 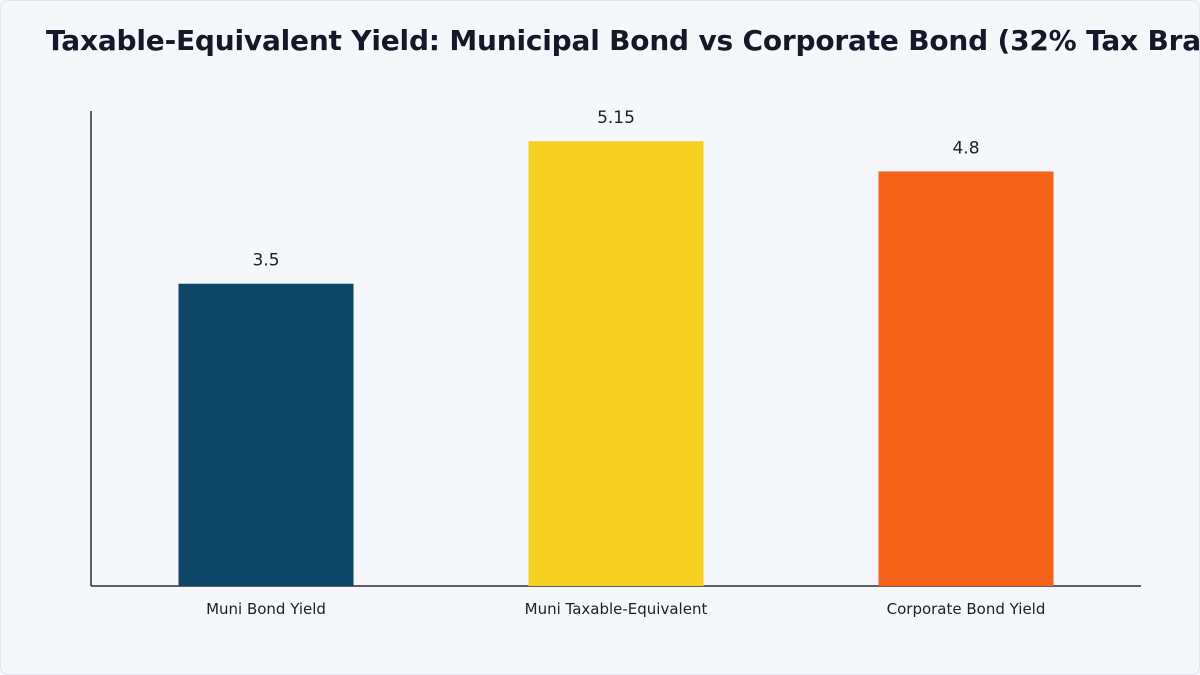 What do you see at coordinates (965, 148) in the screenshot?
I see `bar-value-label: 4.8` at bounding box center [965, 148].